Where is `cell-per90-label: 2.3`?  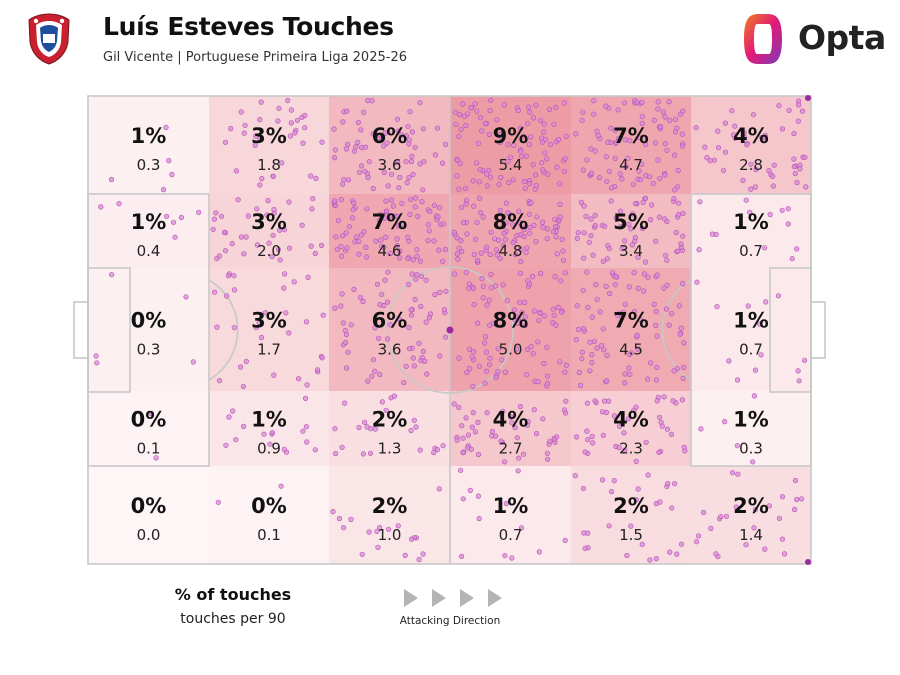 cell-per90-label: 2.3 is located at coordinates (631, 449).